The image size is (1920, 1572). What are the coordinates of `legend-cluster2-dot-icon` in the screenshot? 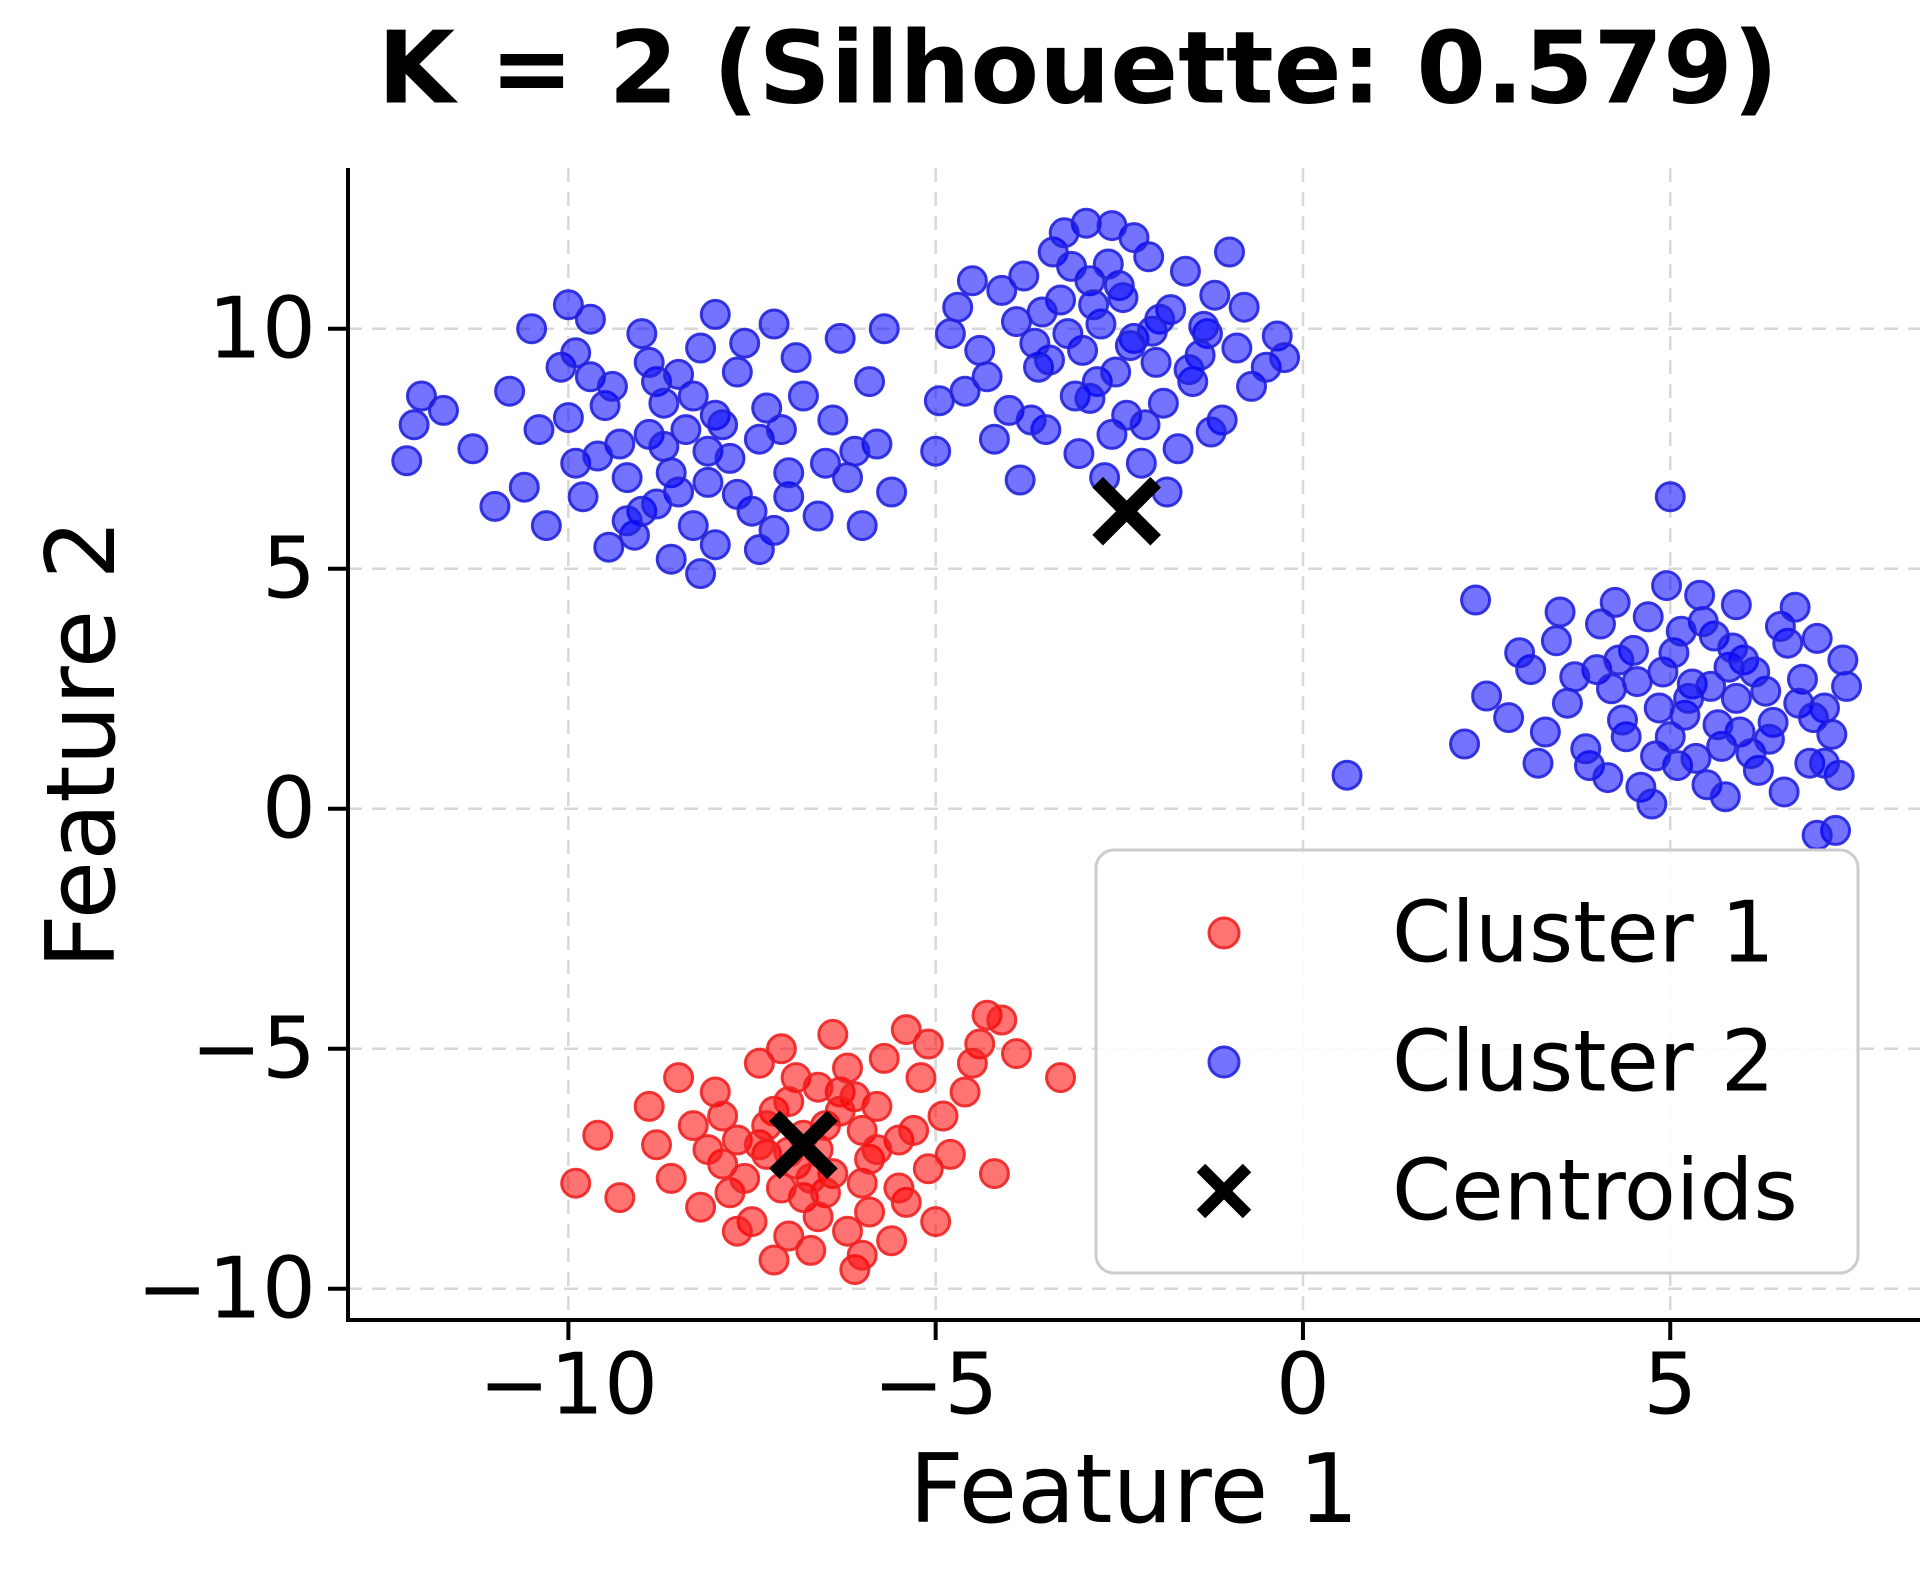 It's located at (1224, 1062).